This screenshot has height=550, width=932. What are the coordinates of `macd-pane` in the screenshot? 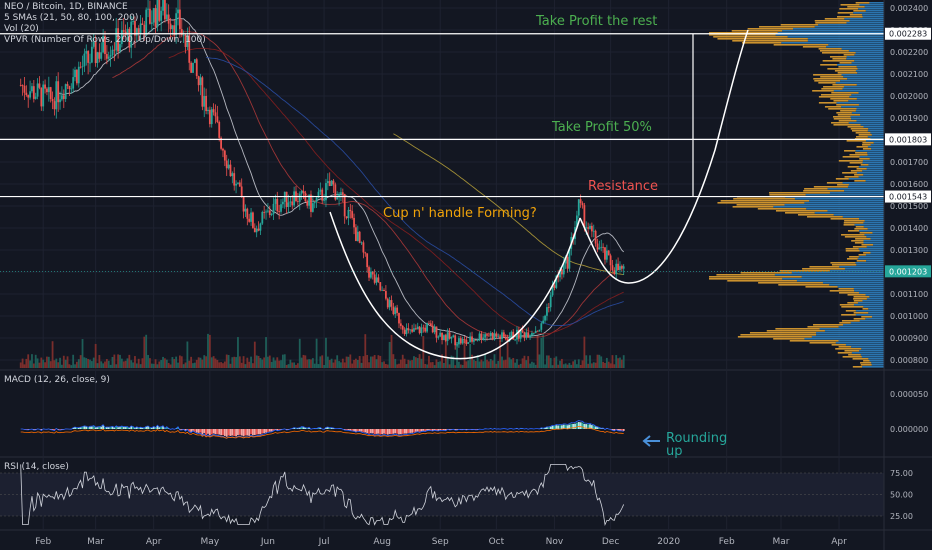 It's located at (340, 433).